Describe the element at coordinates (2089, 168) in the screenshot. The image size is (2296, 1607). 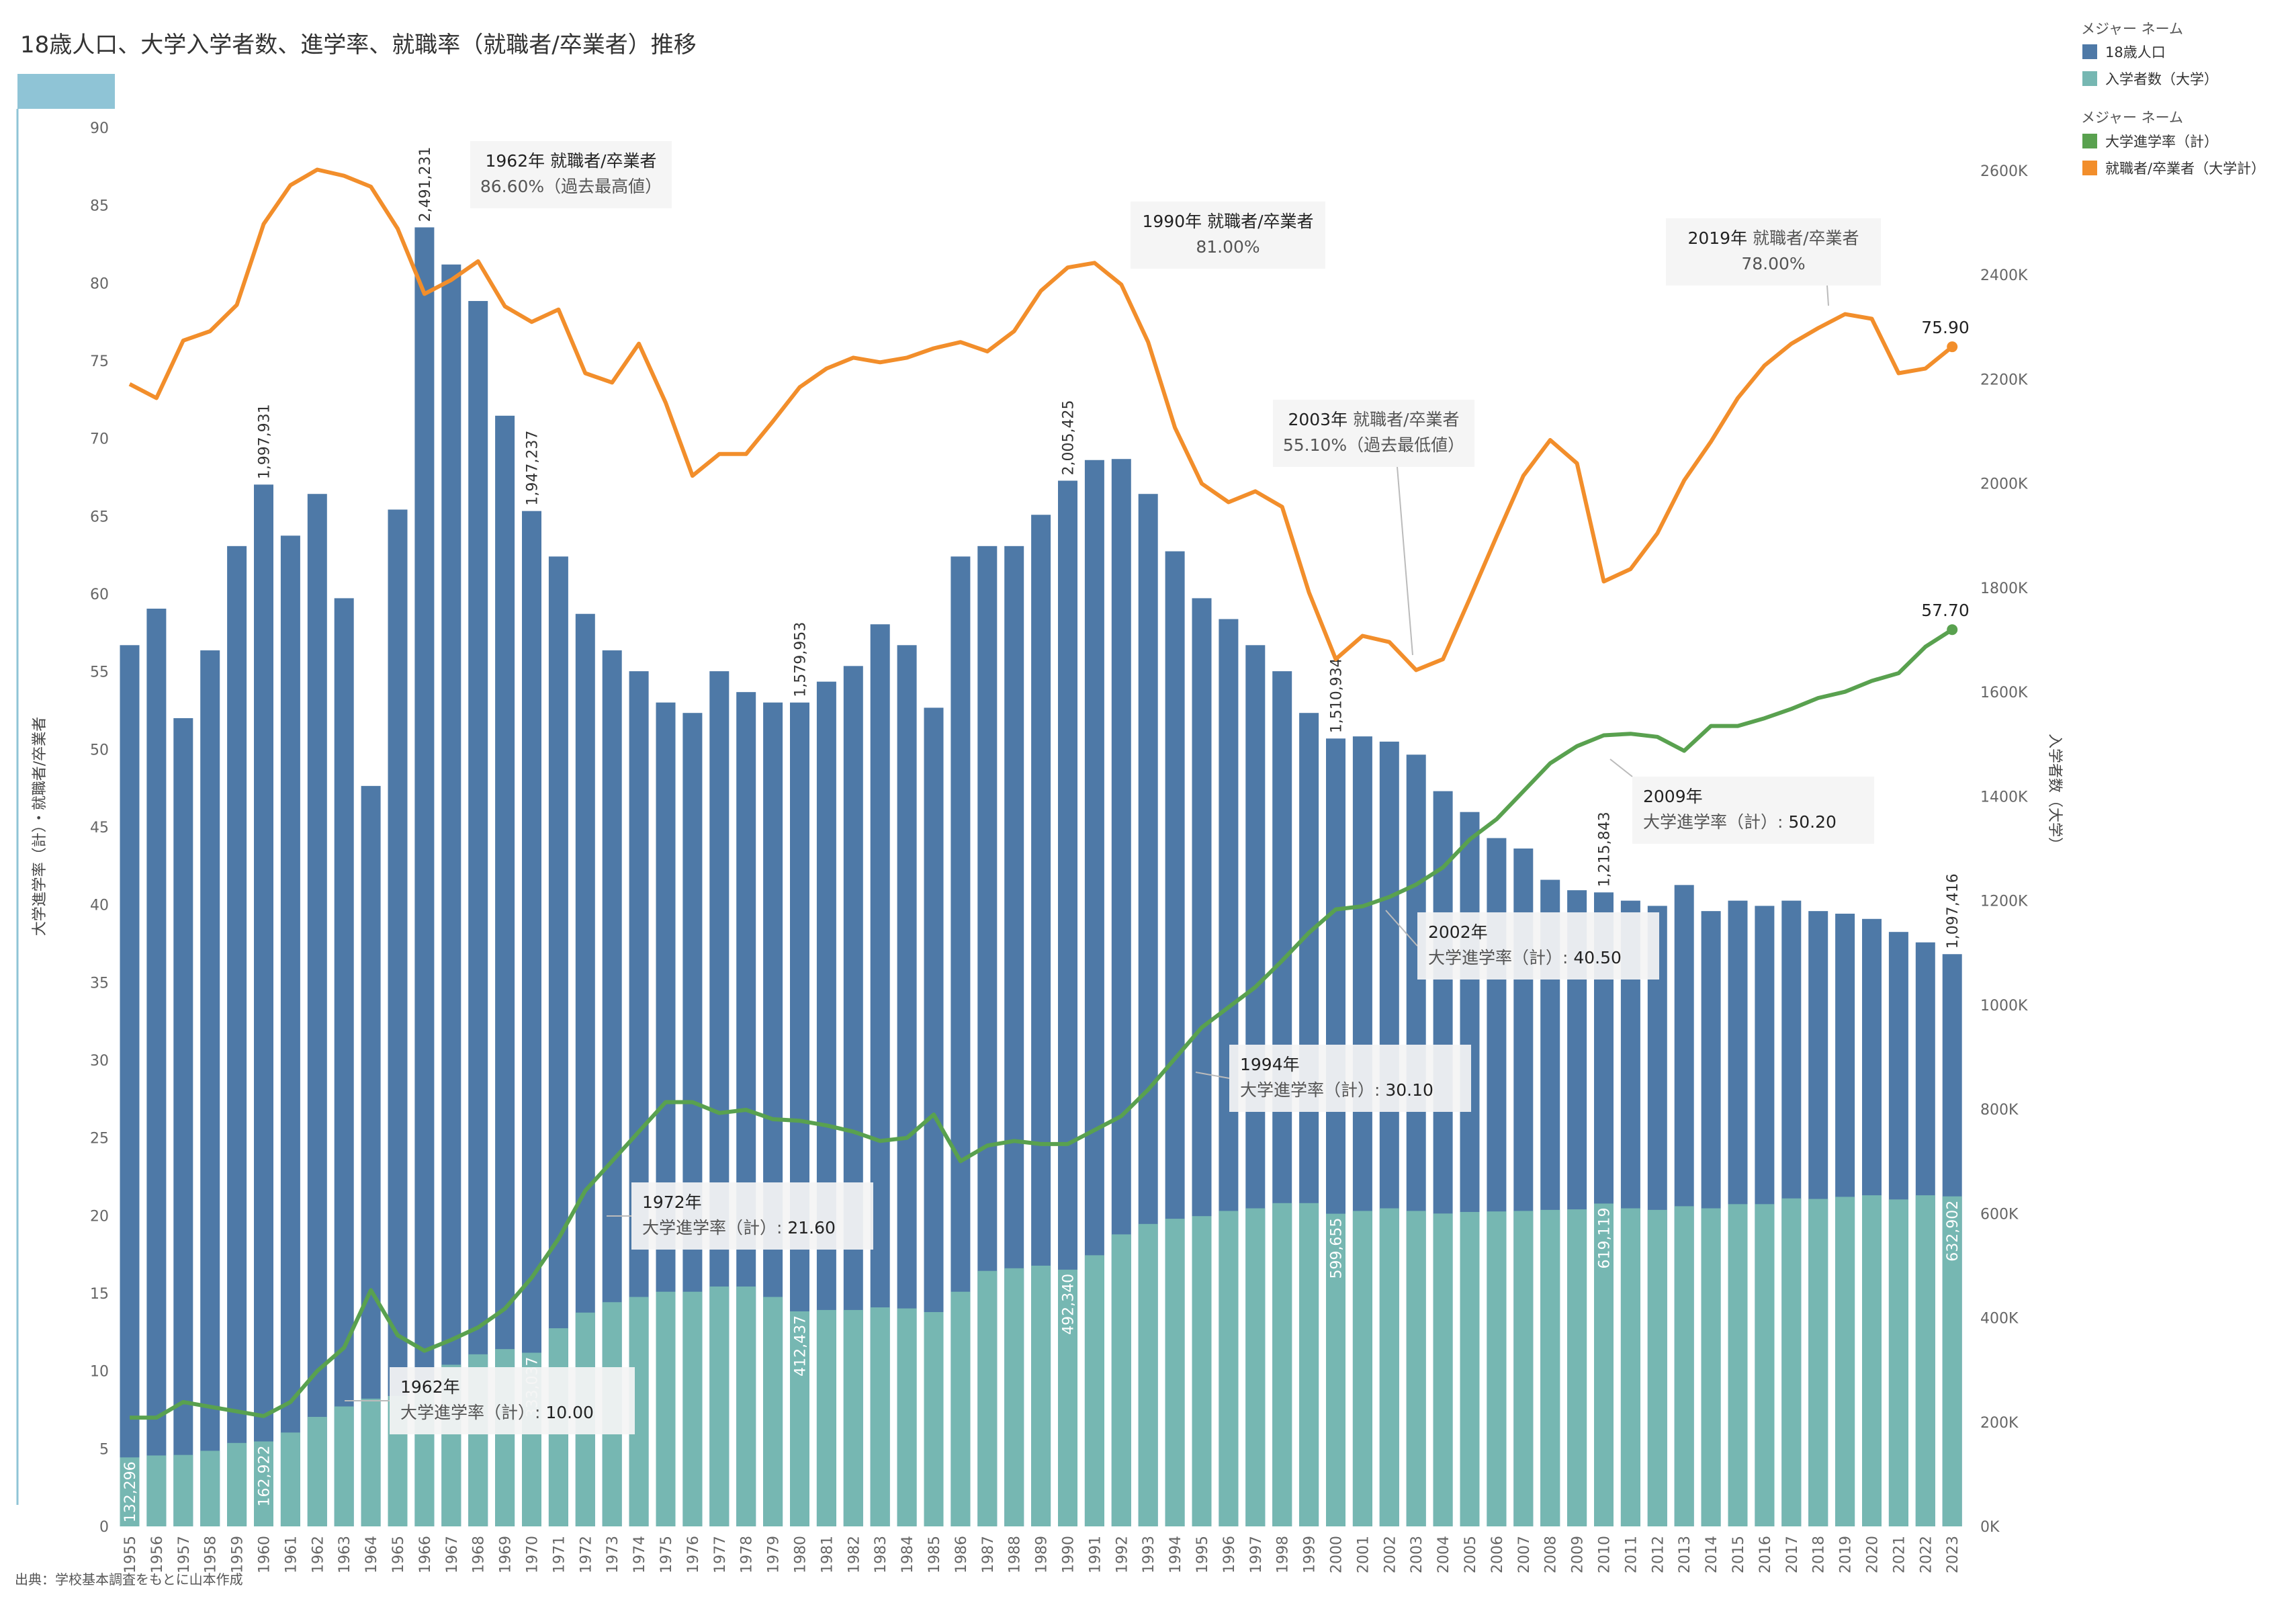
I see `legend-swatch-employment` at that location.